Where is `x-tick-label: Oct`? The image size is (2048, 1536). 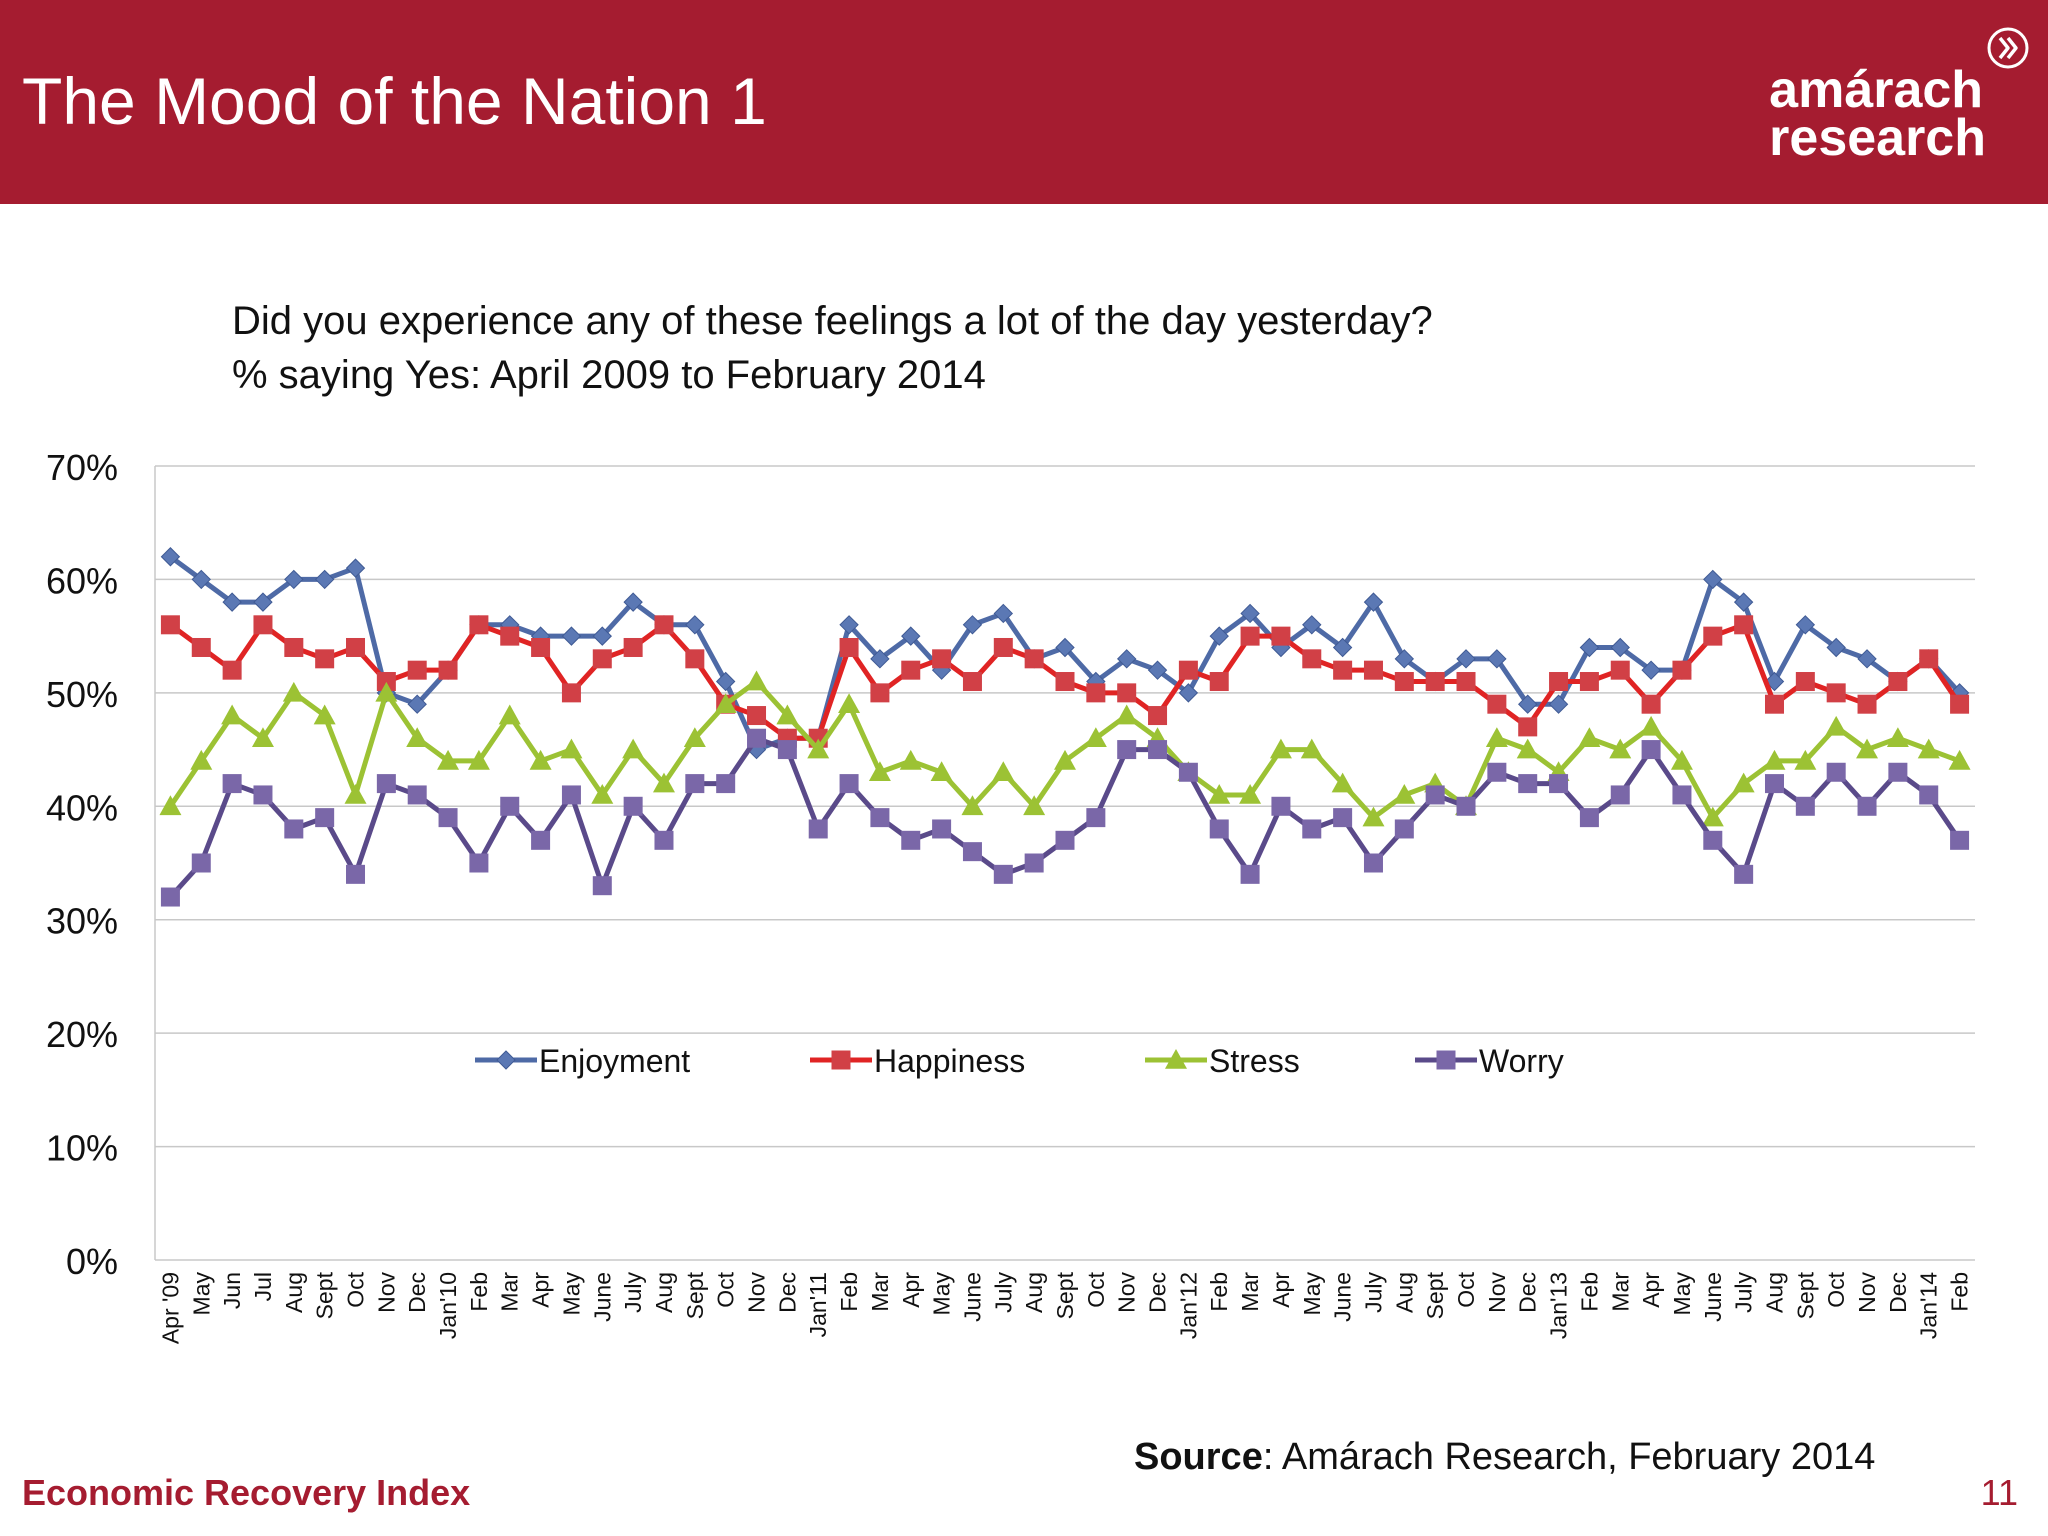 x-tick-label: Oct is located at coordinates (1466, 1289).